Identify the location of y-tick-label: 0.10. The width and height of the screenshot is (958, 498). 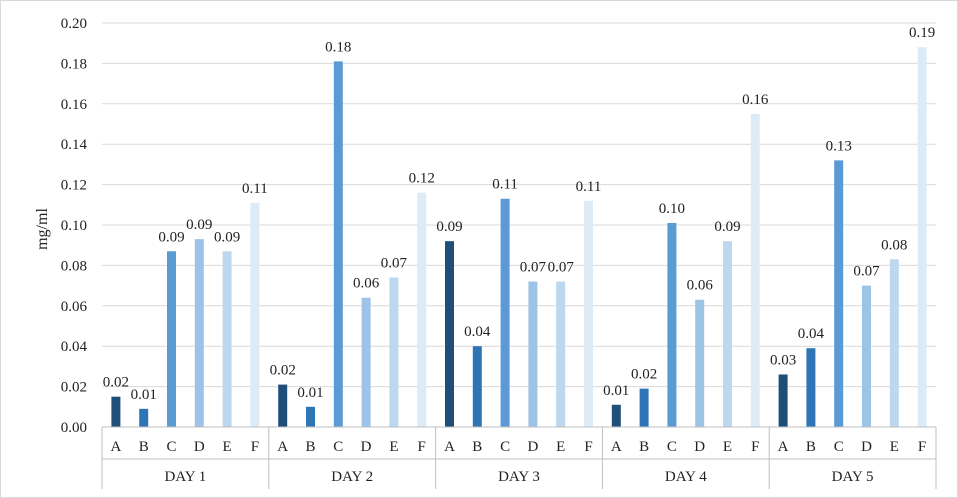
(74, 226).